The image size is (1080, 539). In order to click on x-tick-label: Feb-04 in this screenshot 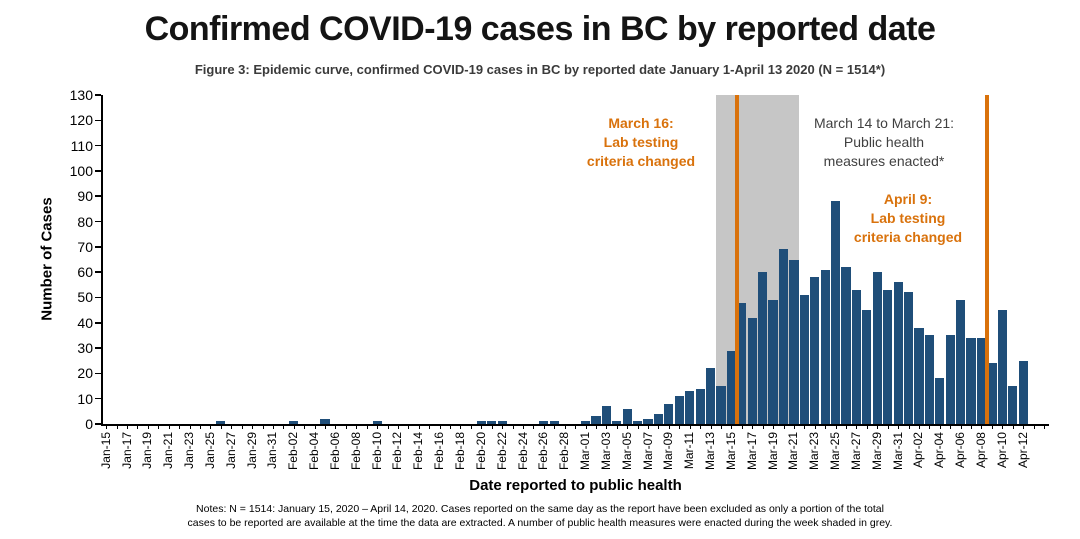, I will do `click(314, 451)`.